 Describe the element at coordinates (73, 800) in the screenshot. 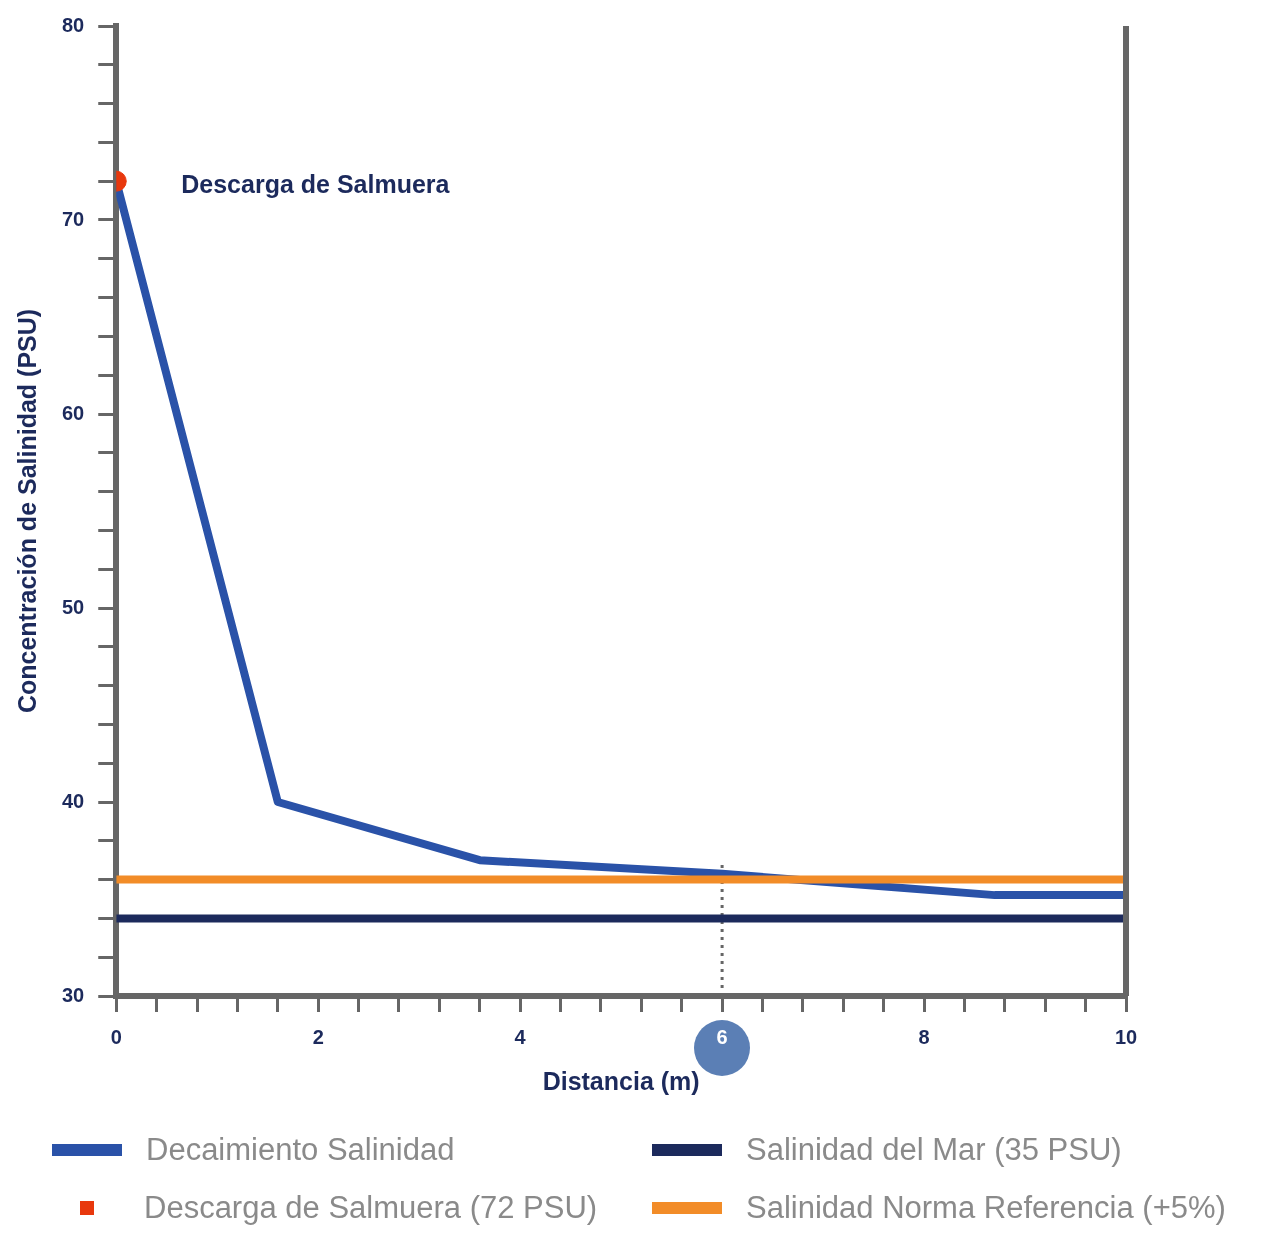

I see `y-tick-label: 40` at that location.